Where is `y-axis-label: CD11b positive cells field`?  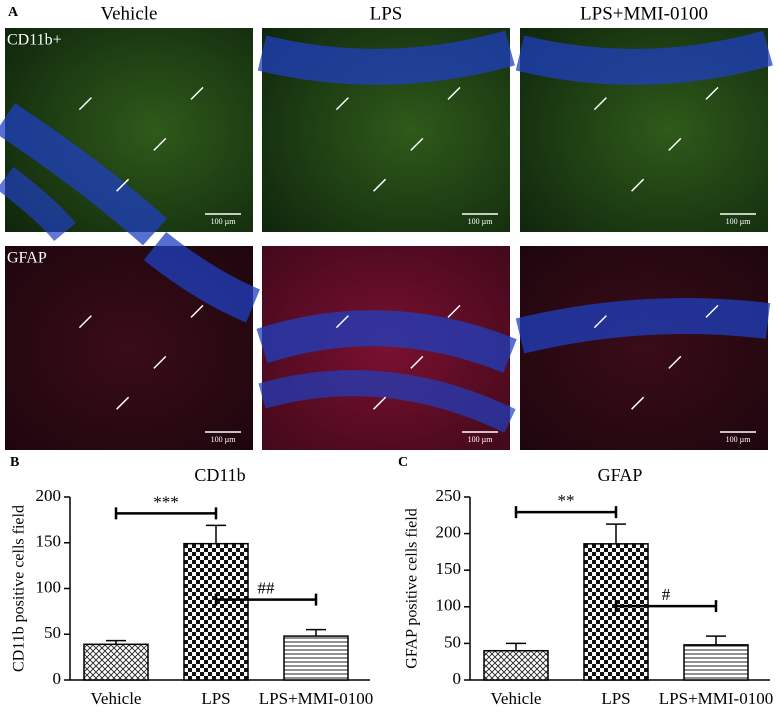
y-axis-label: CD11b positive cells field is located at coordinates (19, 588).